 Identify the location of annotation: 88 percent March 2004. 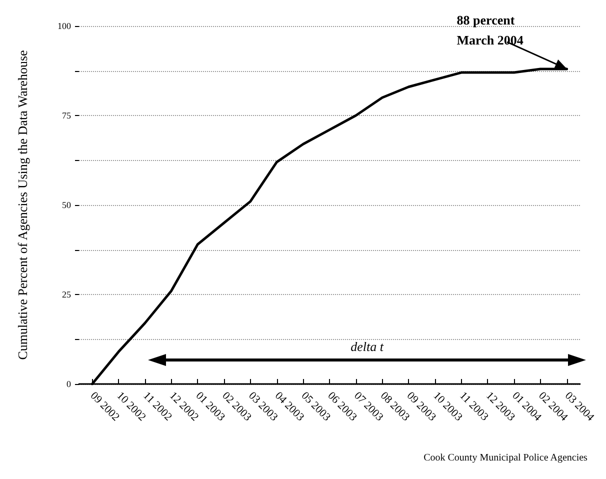
(490, 30).